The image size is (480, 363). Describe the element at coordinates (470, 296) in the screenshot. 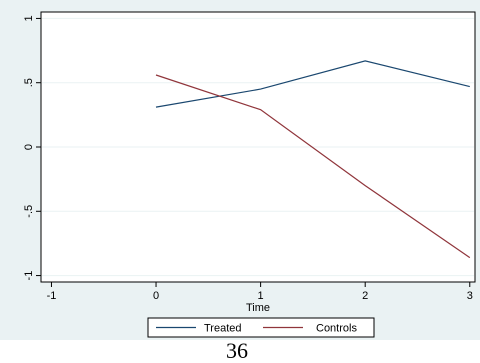

I see `x-tick-label: 3` at that location.